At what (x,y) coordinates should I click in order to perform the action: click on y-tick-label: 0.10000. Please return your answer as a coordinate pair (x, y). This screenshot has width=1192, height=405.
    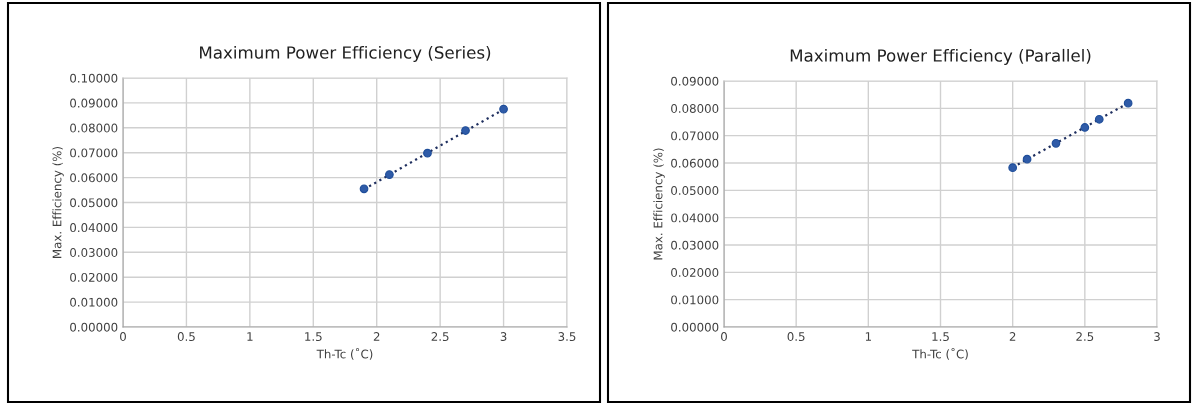
    Looking at the image, I should click on (94, 78).